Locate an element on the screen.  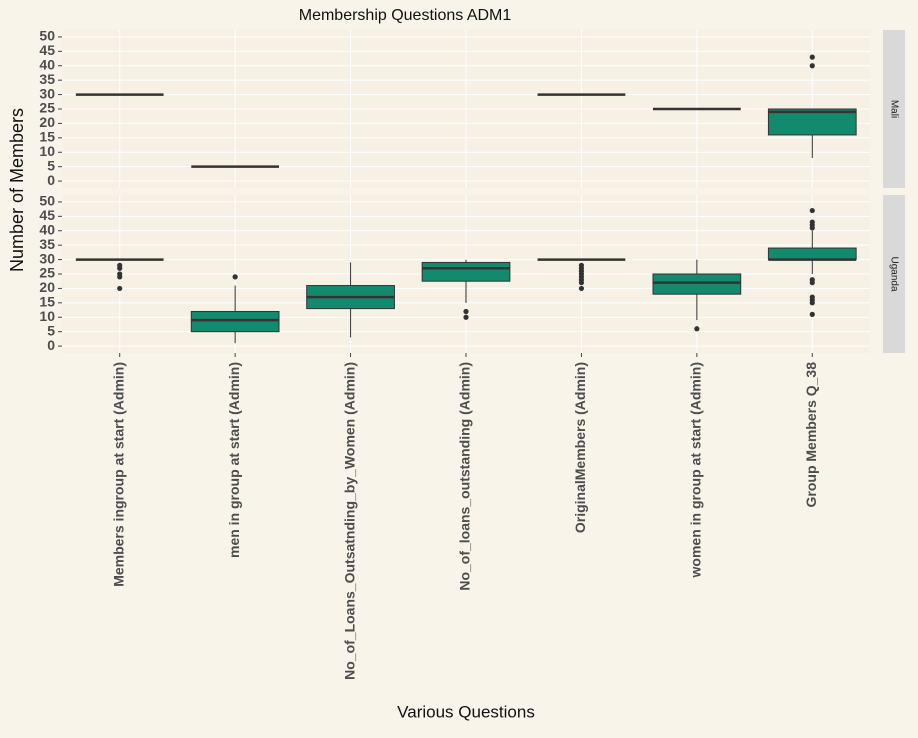
x-tick-label: Group Members Q_38 is located at coordinates (811, 435).